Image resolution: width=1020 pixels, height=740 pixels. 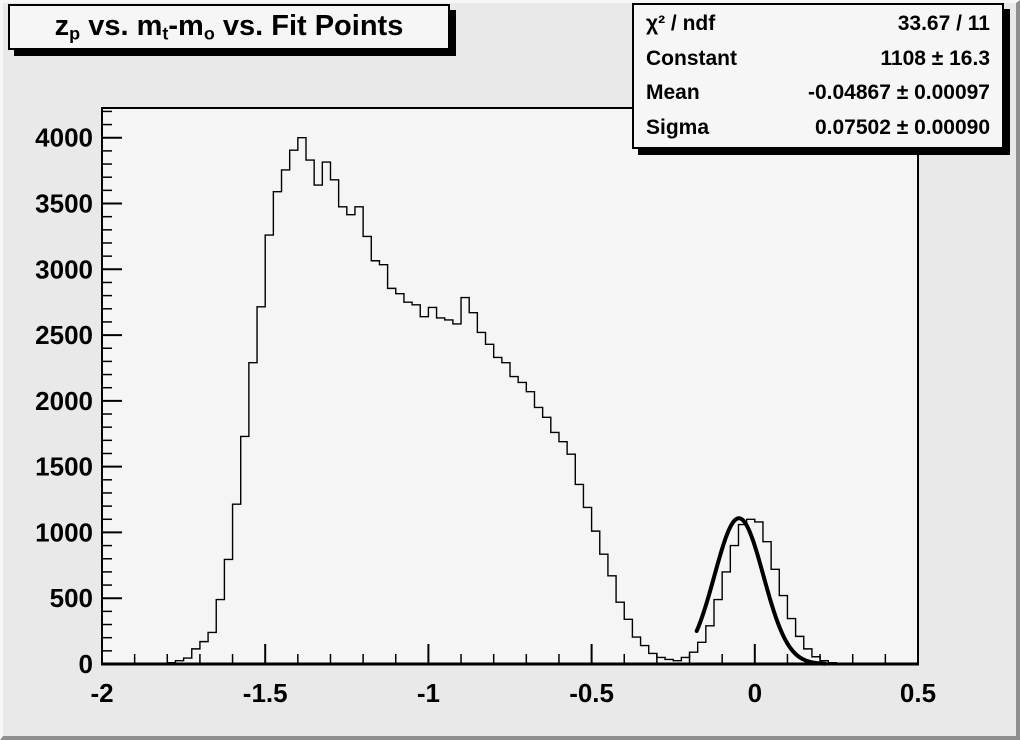 I want to click on gaussian-fit-curve, so click(x=760, y=591).